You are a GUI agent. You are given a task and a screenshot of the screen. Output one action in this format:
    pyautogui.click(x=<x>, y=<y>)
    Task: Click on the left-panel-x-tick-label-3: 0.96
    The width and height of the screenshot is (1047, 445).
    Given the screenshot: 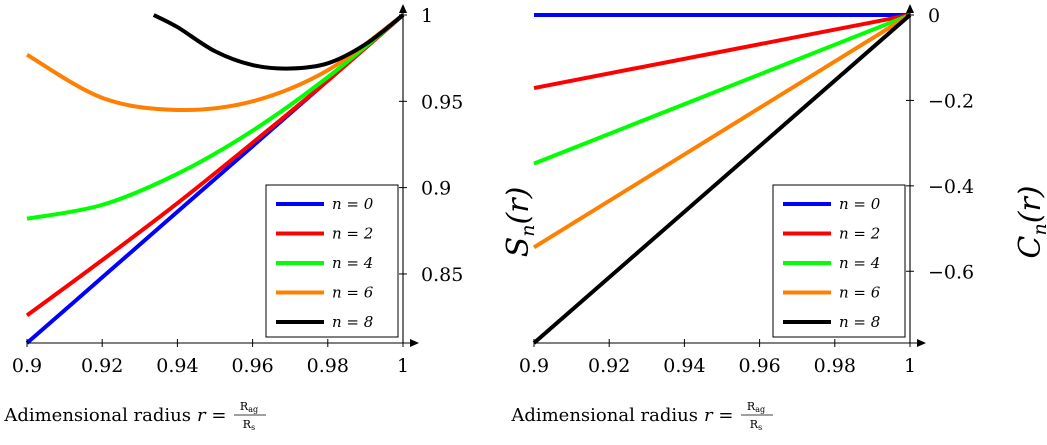 What is the action you would take?
    pyautogui.click(x=252, y=366)
    